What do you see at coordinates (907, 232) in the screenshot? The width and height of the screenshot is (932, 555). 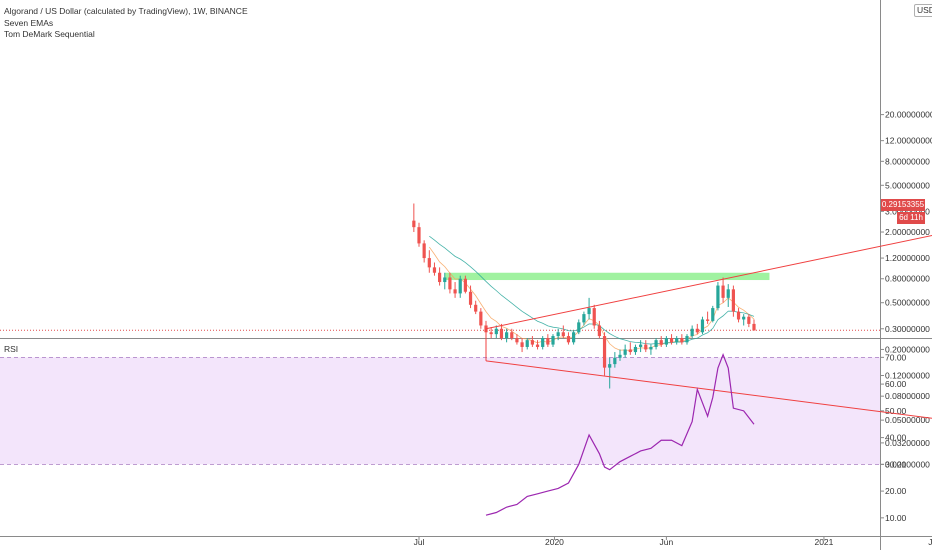 I see `price-tick-label: 2.00000000` at bounding box center [907, 232].